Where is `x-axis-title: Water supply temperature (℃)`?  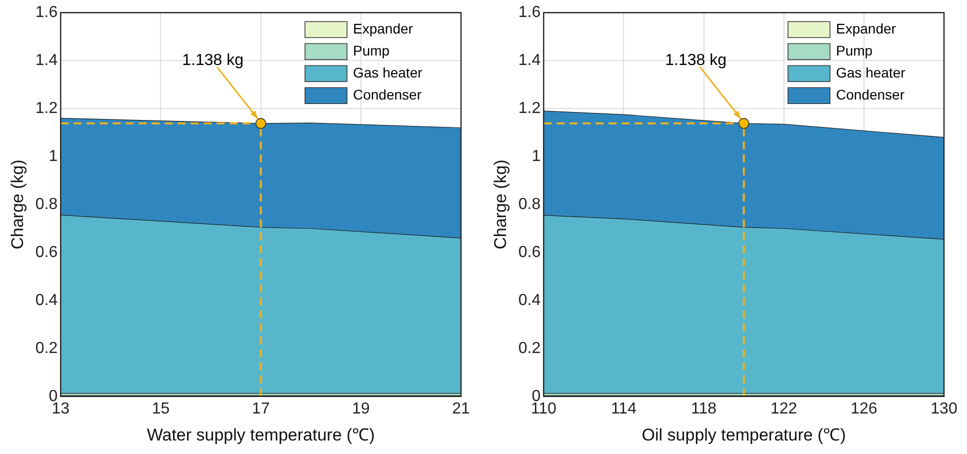 x-axis-title: Water supply temperature (℃) is located at coordinates (260, 434).